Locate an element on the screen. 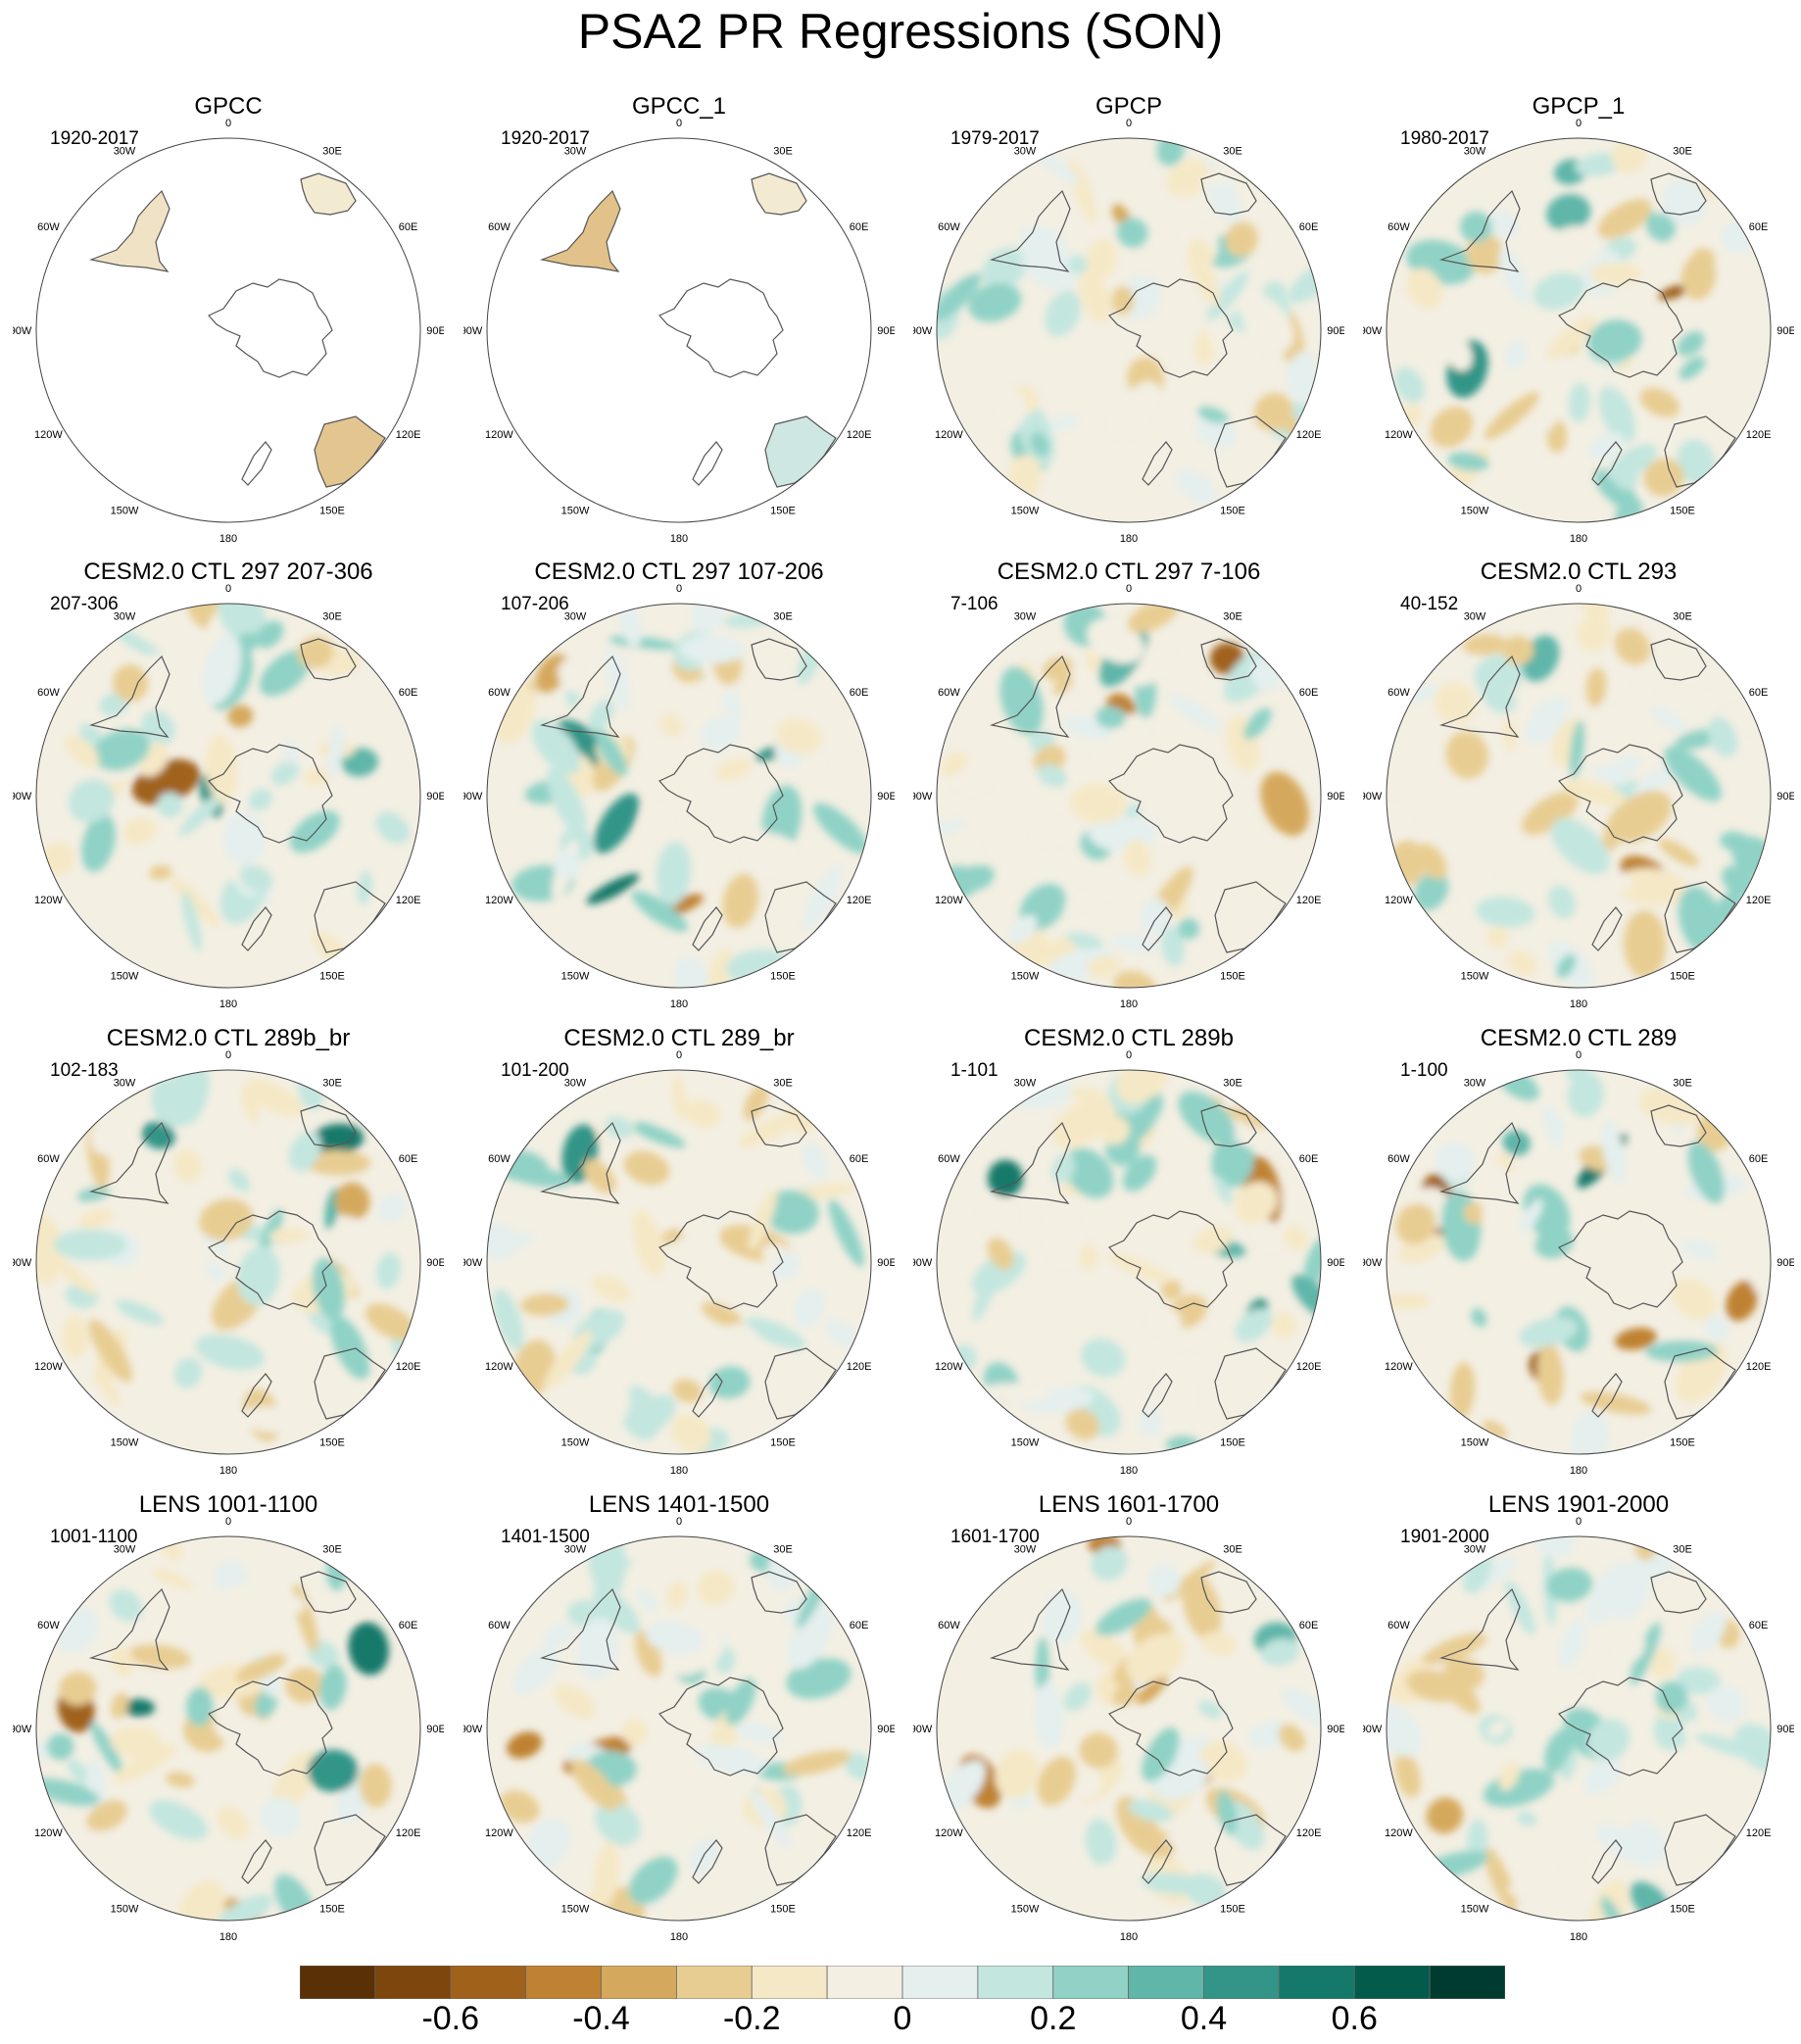  longitude-label: 120W is located at coordinates (48, 901).